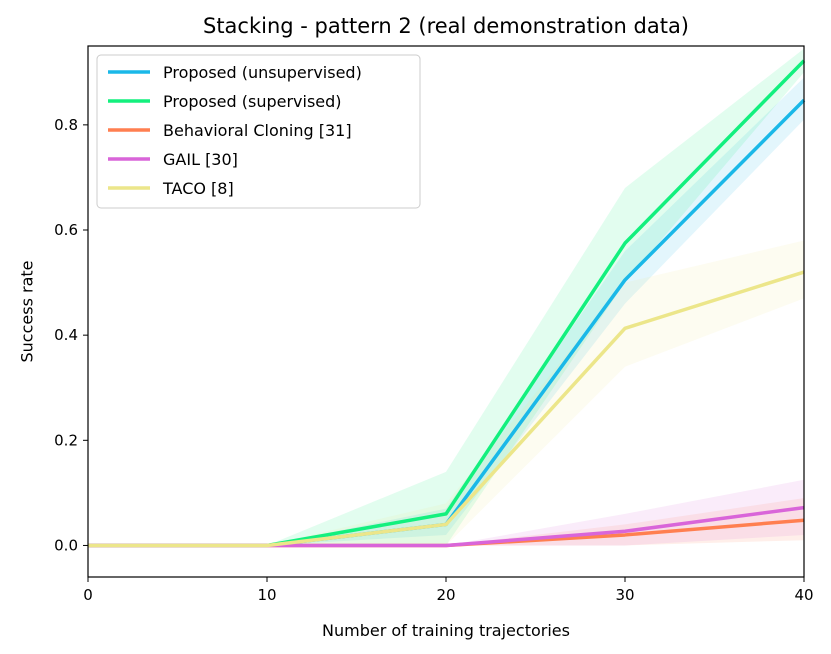 The width and height of the screenshot is (831, 654). I want to click on y-axis-ticks: 0.0 0.2 0.4 0.6 0.8, so click(71, 335).